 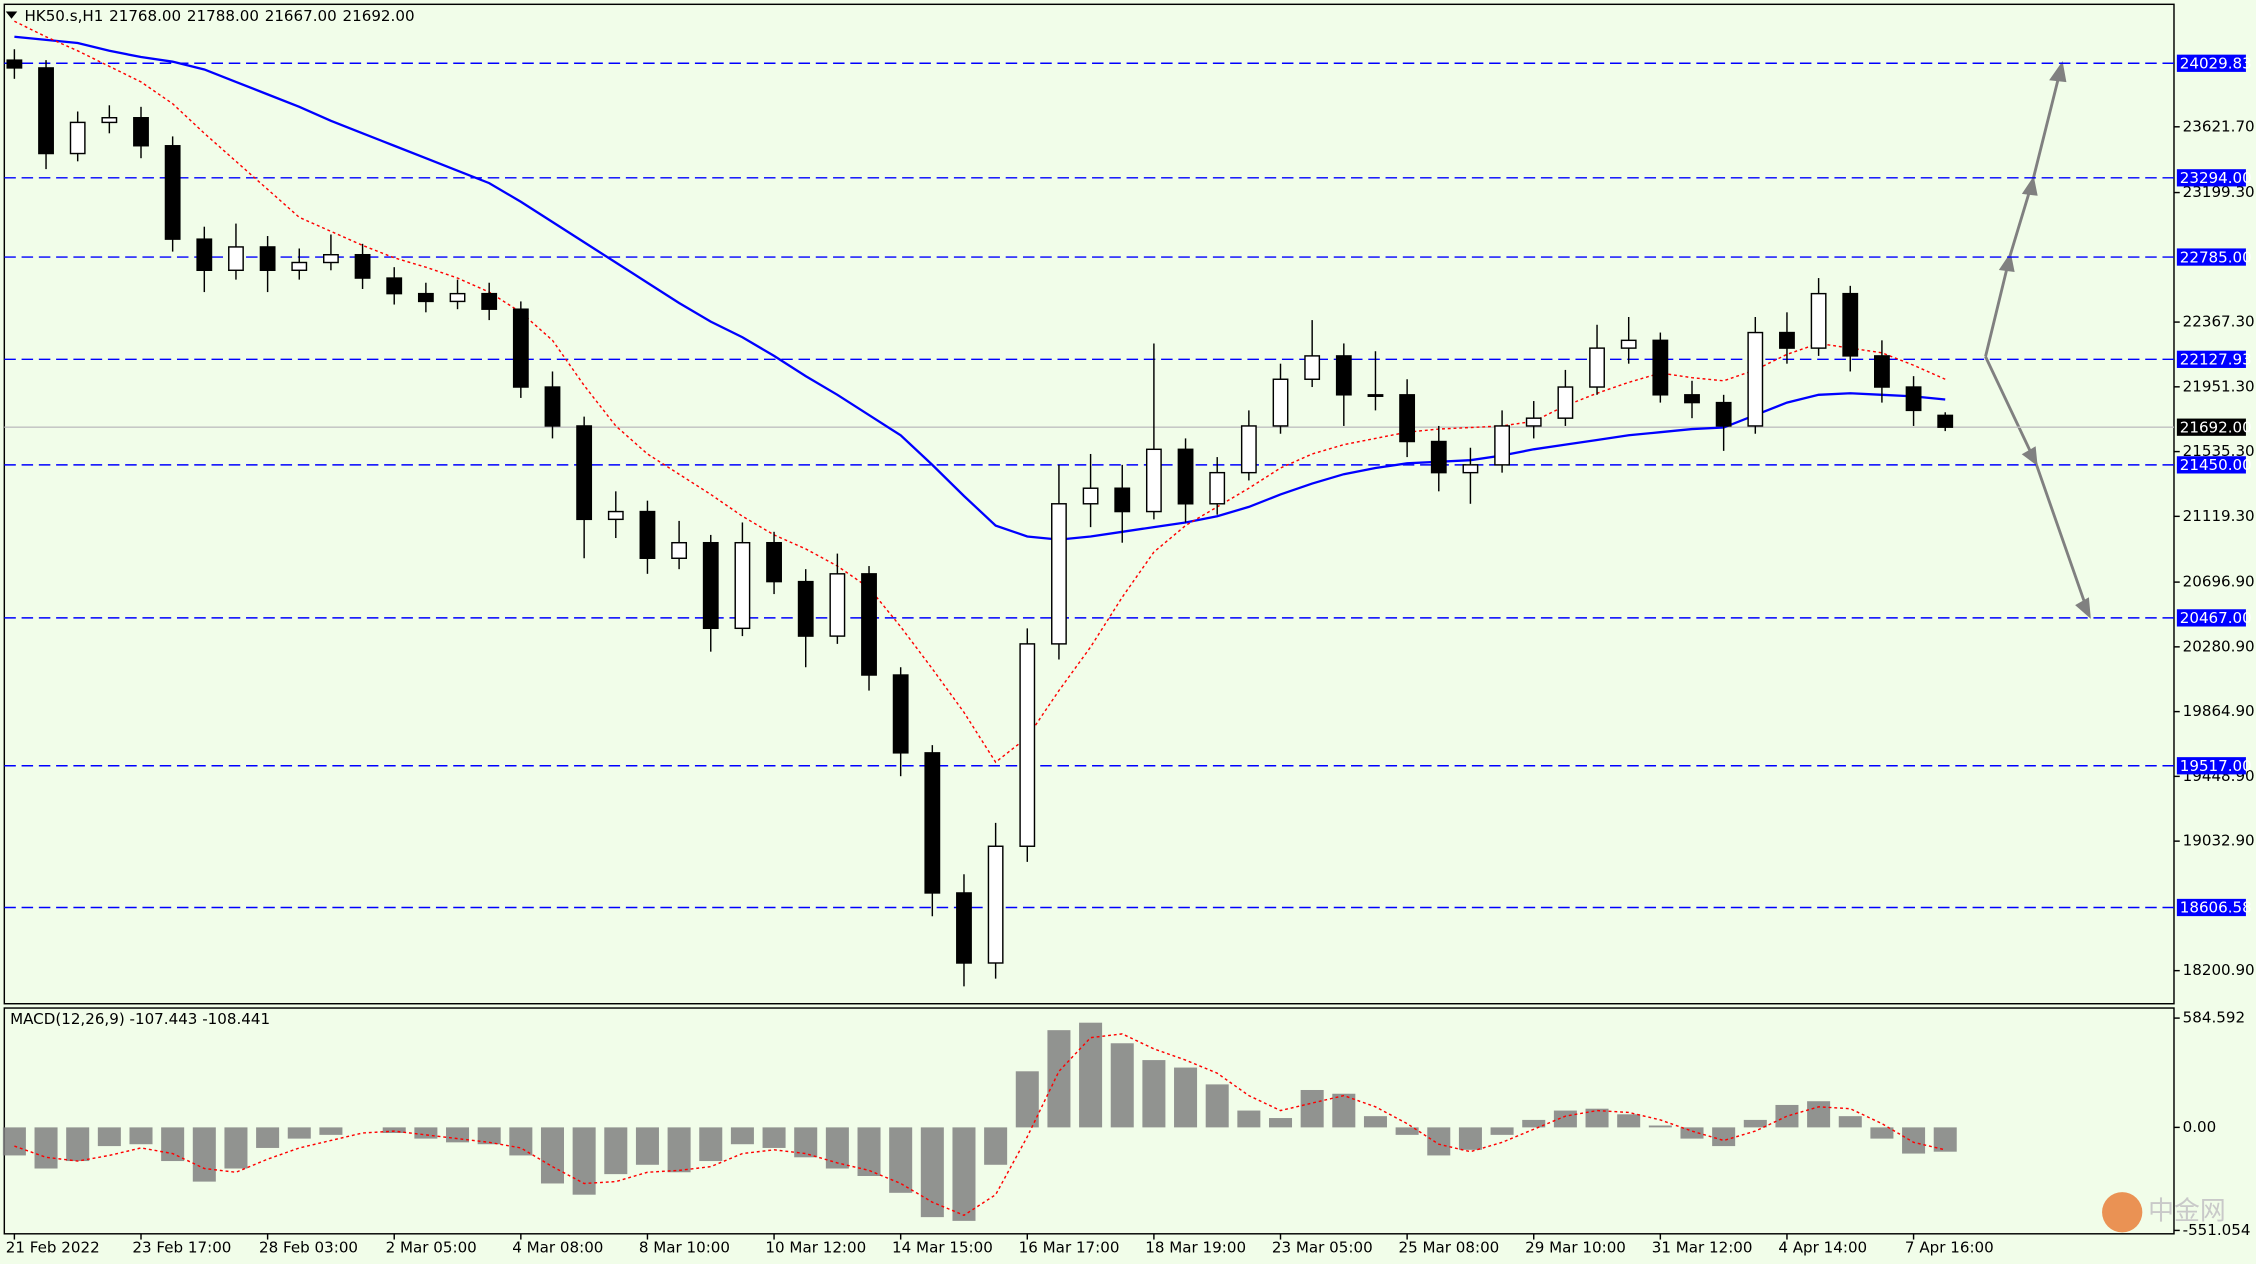 I want to click on ohlc-value: 21768.00, so click(x=145, y=15).